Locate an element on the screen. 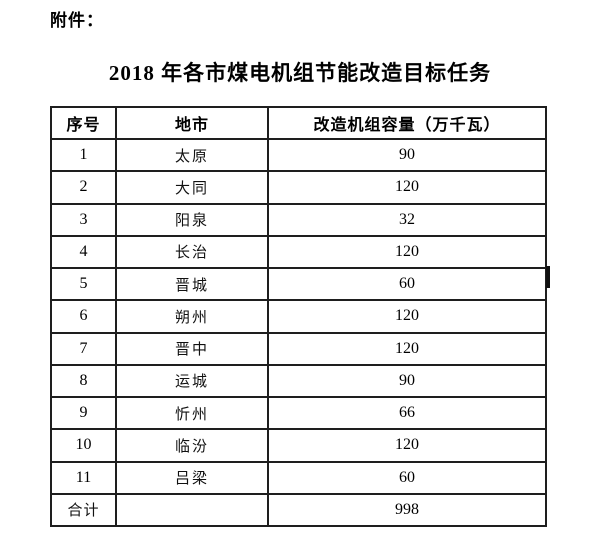 Image resolution: width=600 pixels, height=540 pixels. cell-city: 太原 is located at coordinates (192, 155).